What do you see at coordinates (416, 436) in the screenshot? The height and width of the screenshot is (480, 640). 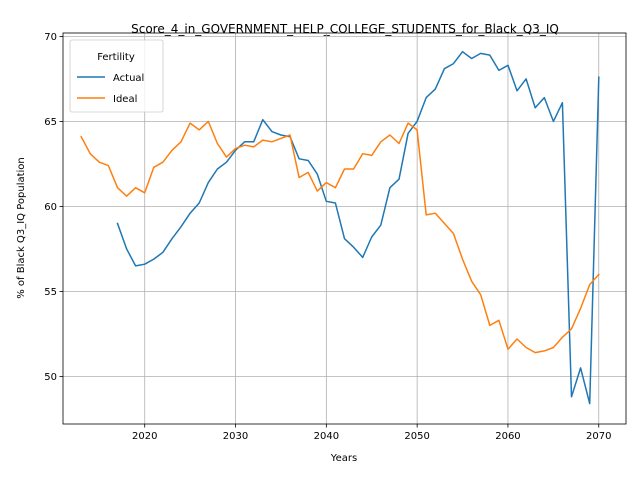 I see `x-tick-label: 2050` at bounding box center [416, 436].